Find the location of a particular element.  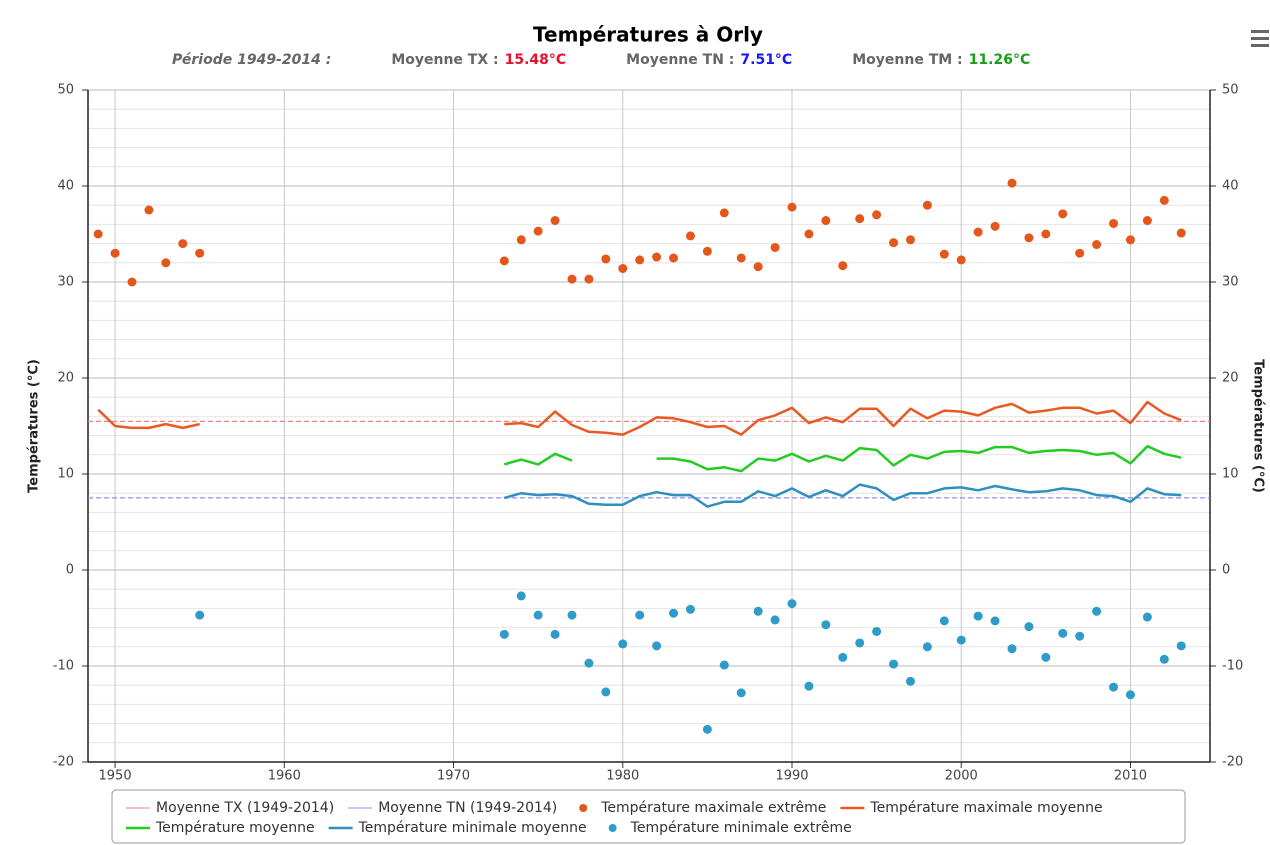

x-tick-label: 1970 is located at coordinates (453, 776).